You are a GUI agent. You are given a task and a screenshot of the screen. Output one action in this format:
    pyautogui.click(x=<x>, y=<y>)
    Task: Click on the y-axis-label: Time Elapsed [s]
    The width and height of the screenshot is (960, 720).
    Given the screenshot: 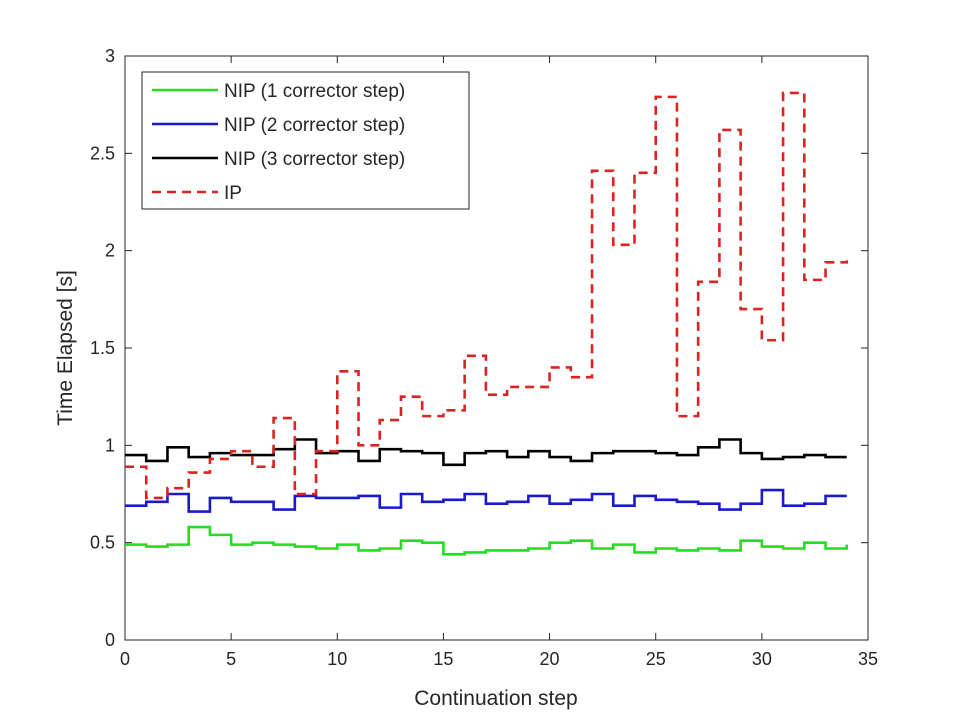 What is the action you would take?
    pyautogui.click(x=65, y=348)
    